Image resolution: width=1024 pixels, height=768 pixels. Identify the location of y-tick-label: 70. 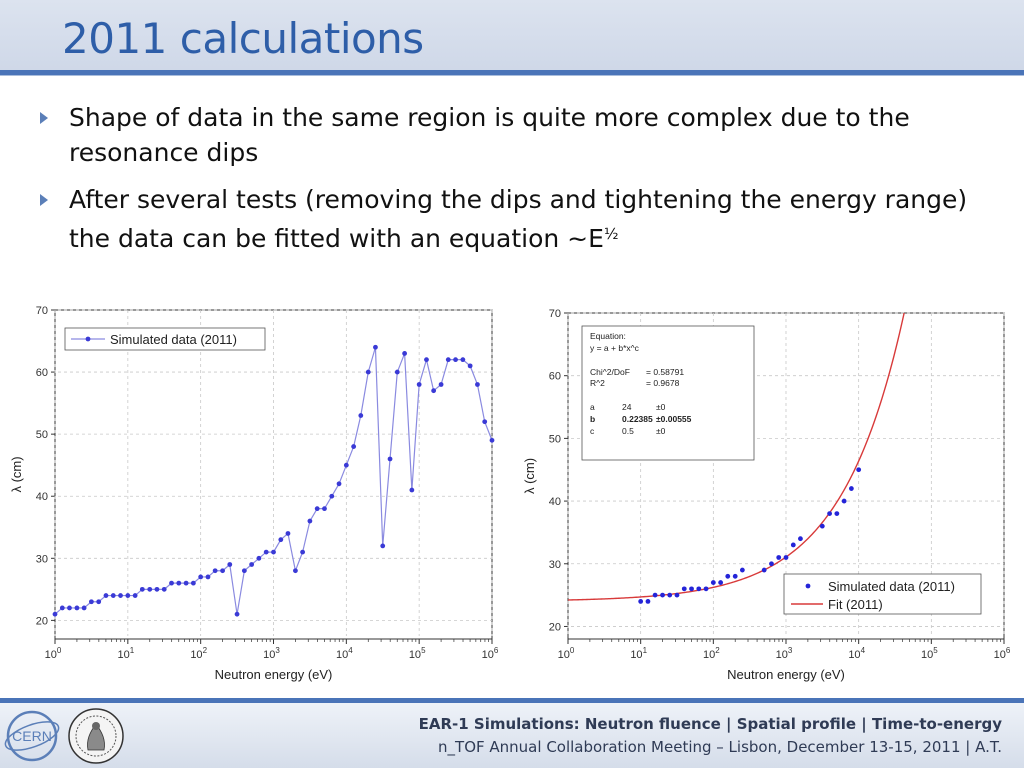
(42, 311).